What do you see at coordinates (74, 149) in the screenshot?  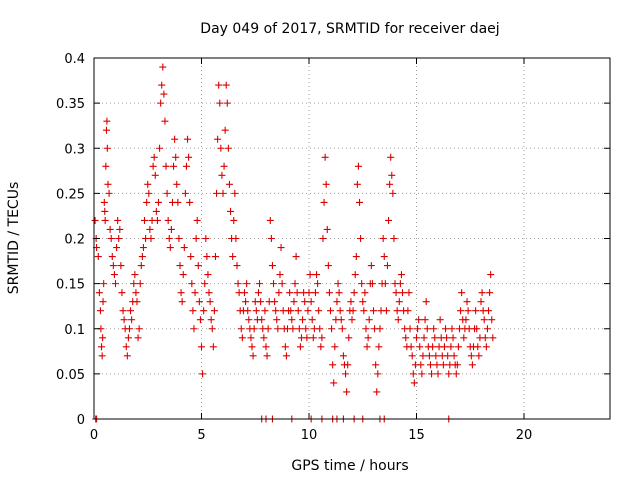 I see `y-tick-label: 0.3` at bounding box center [74, 149].